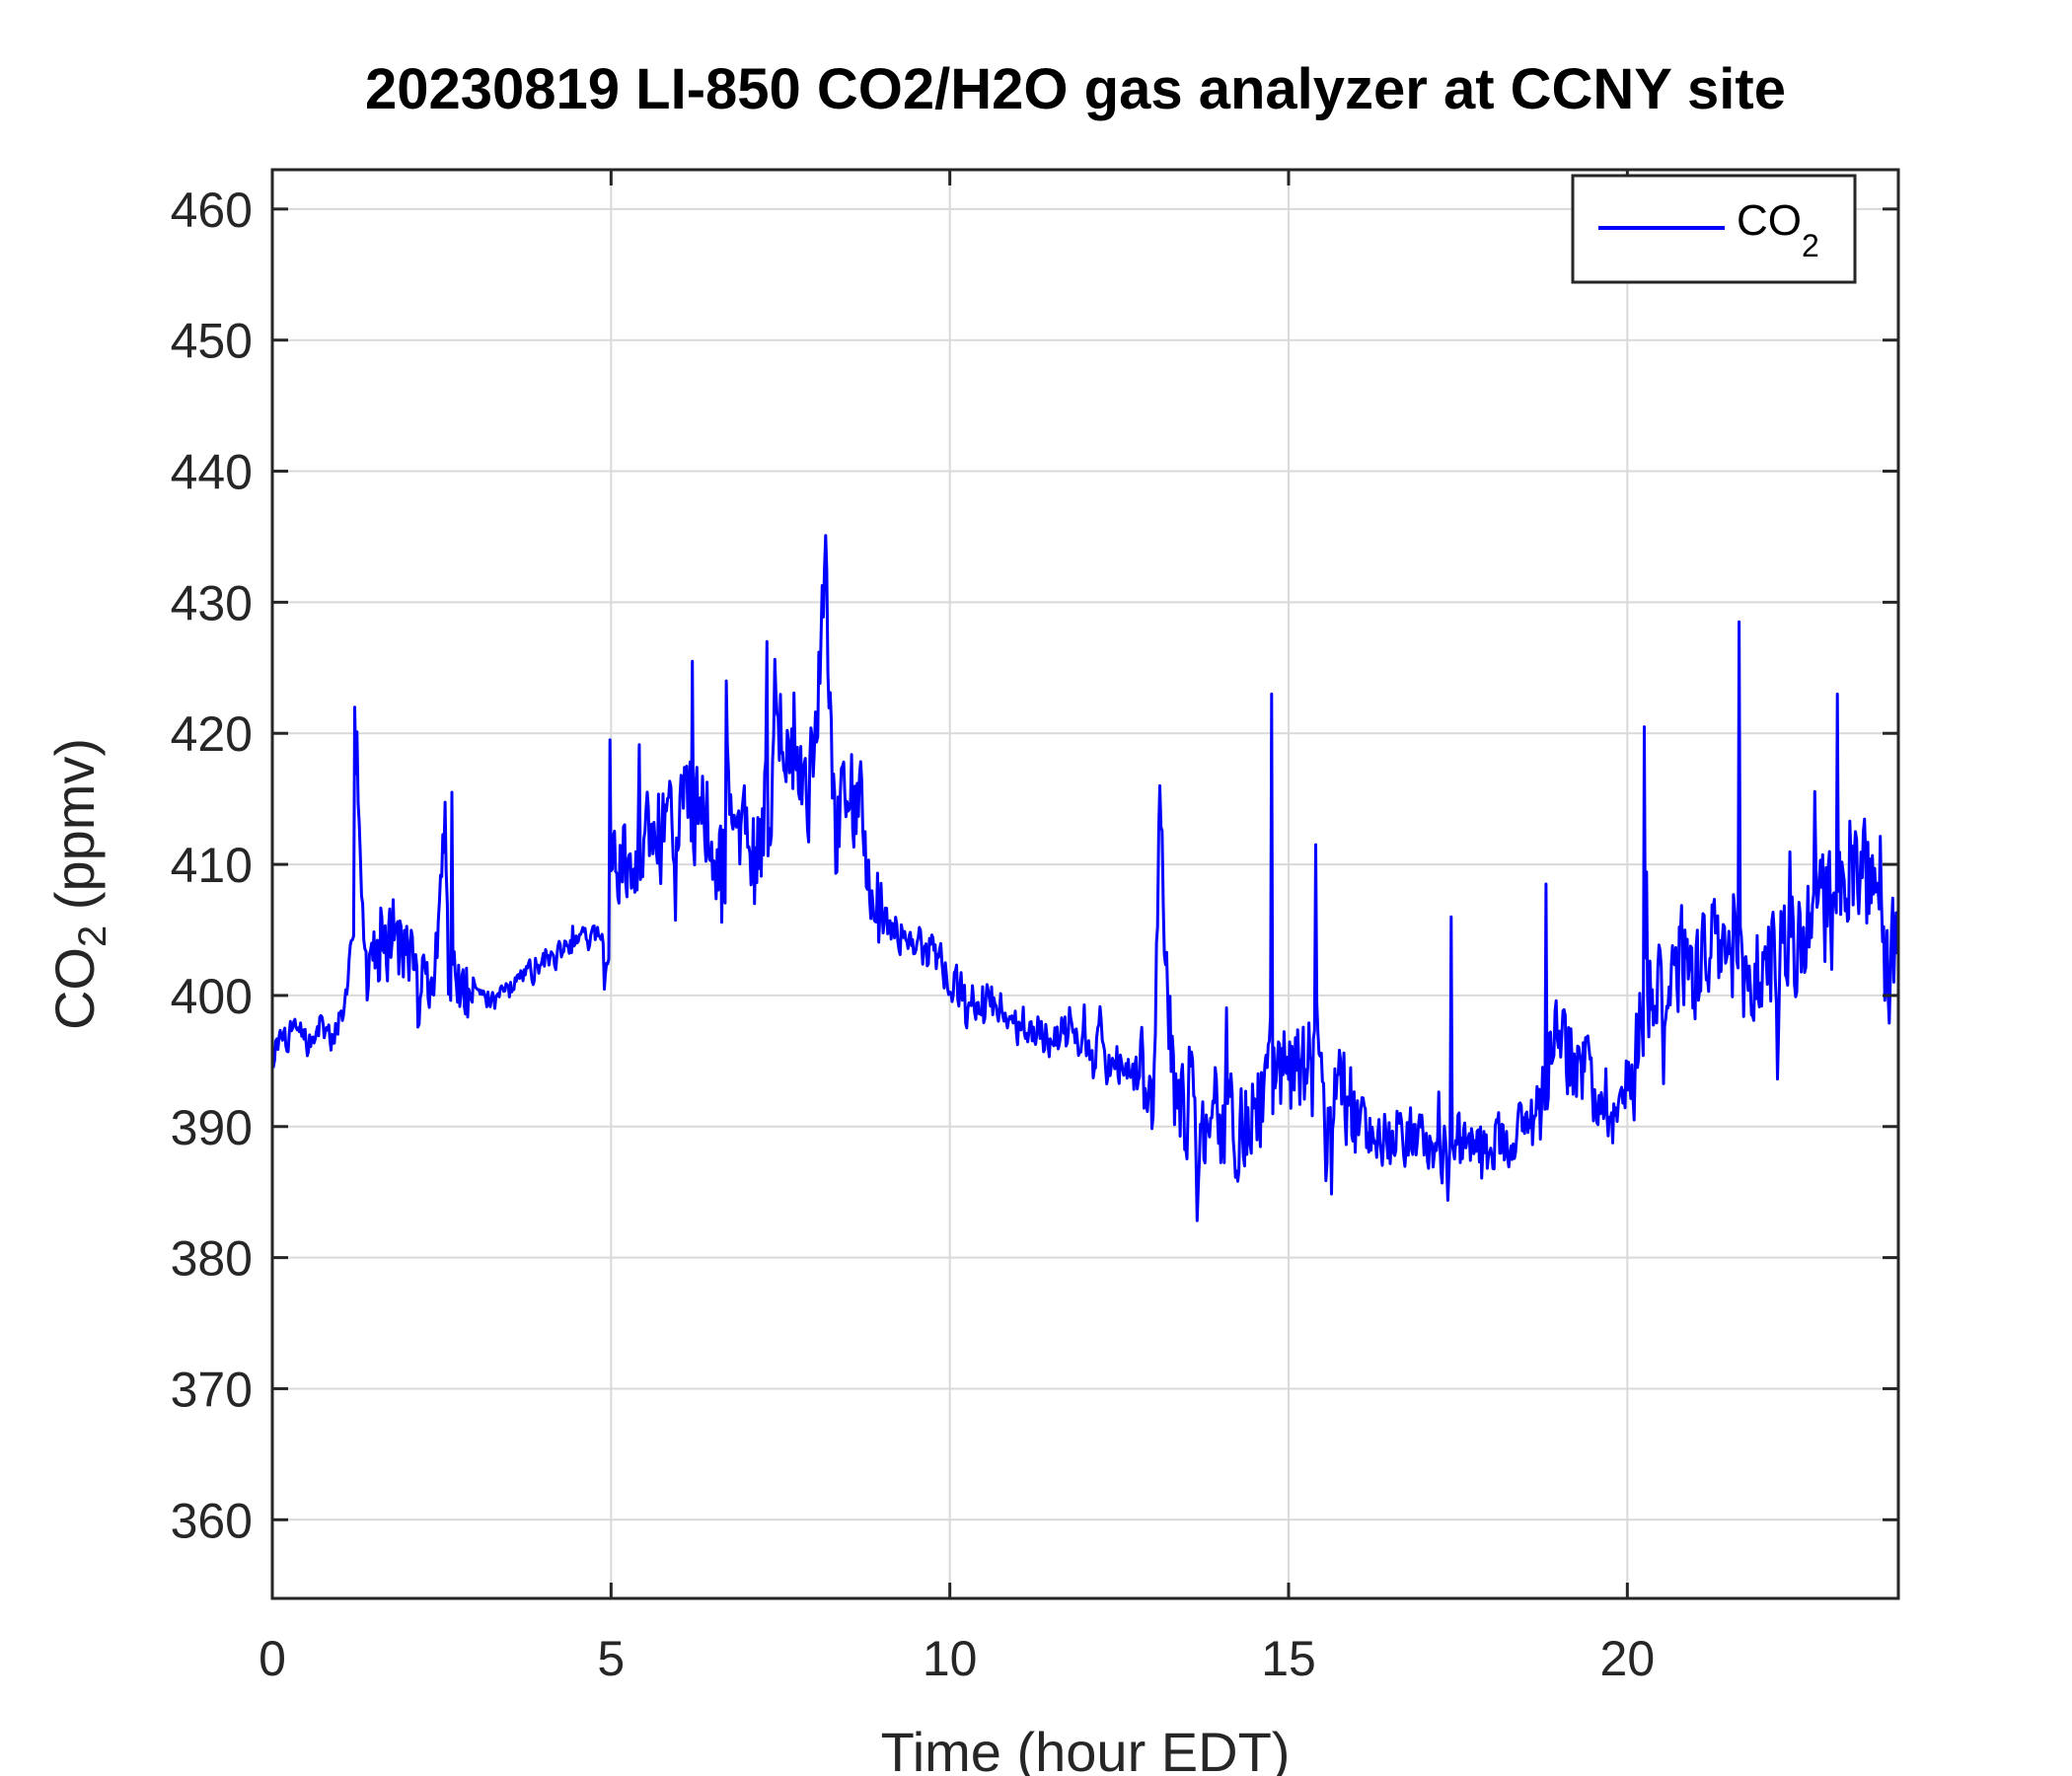 This screenshot has height=1776, width=2072. I want to click on y-tick-label: 400, so click(212, 997).